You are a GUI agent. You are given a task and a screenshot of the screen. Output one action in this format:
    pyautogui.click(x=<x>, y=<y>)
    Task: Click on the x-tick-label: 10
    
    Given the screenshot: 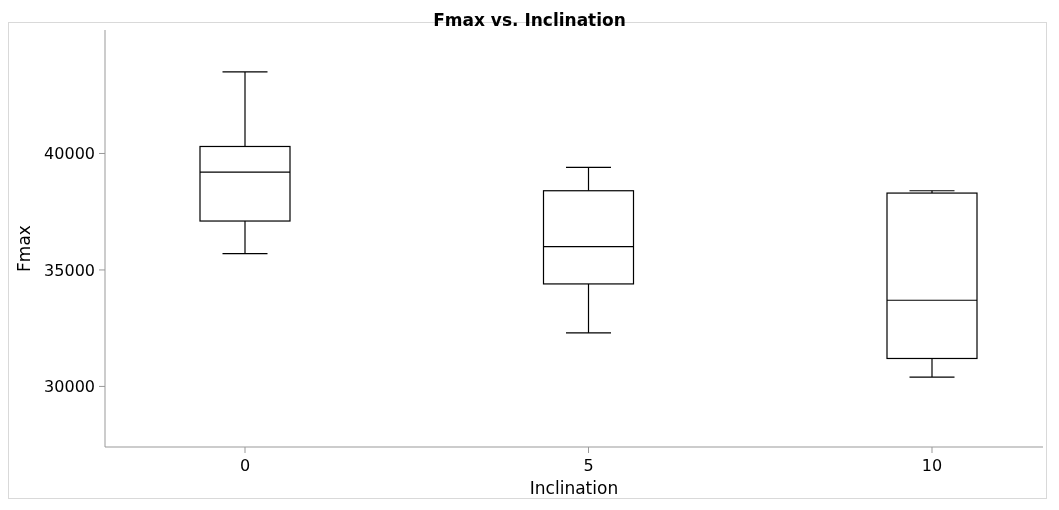 What is the action you would take?
    pyautogui.click(x=932, y=465)
    